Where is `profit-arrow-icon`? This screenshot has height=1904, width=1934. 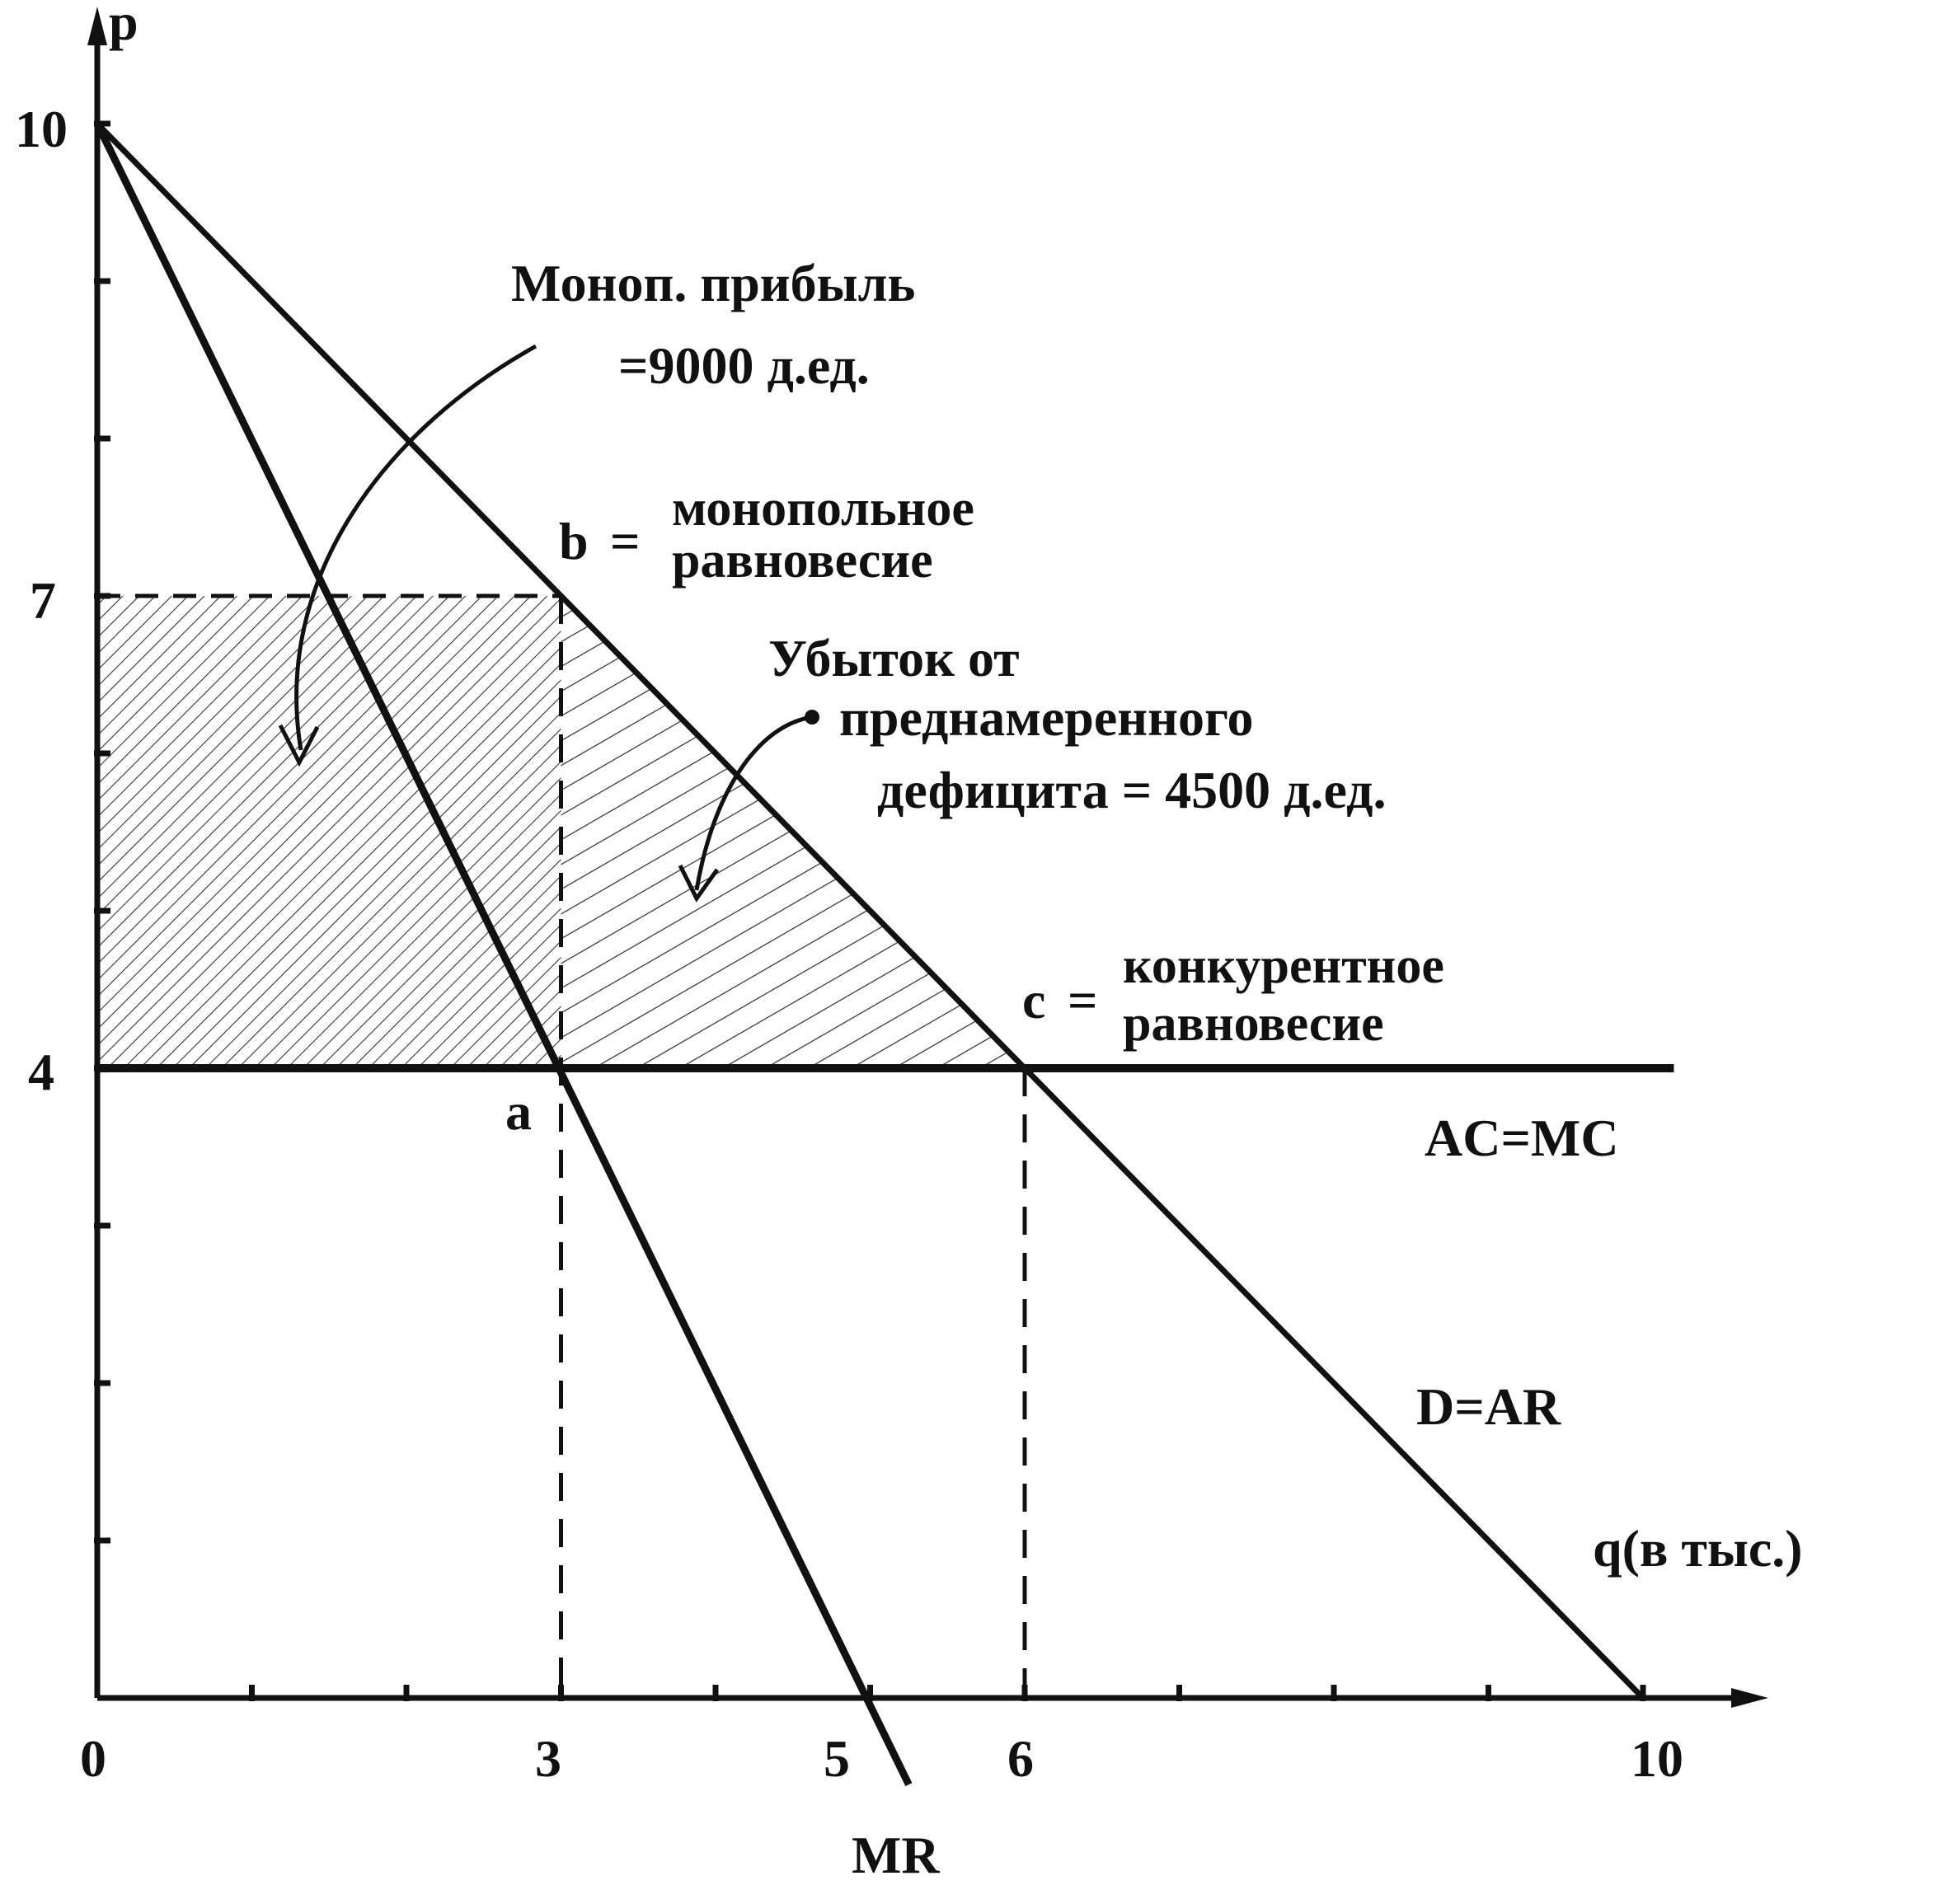
profit-arrow-icon is located at coordinates (416, 547).